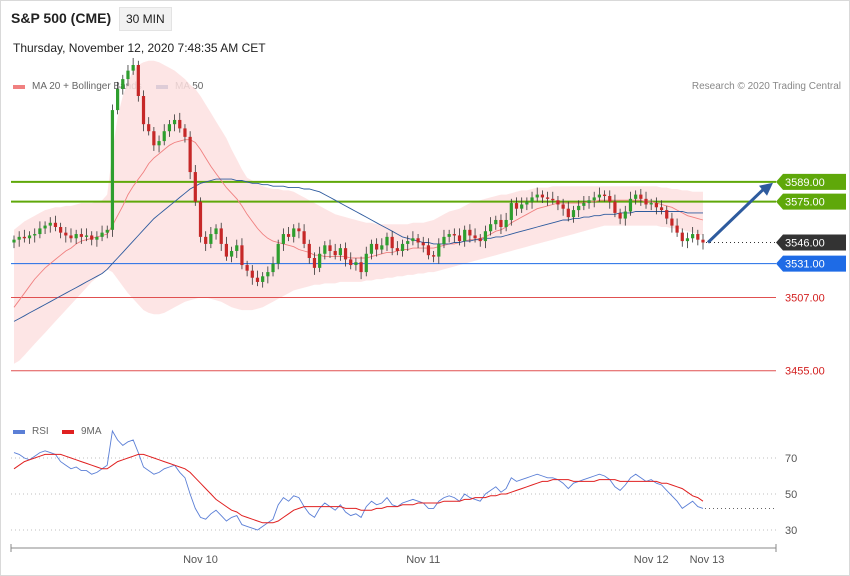  Describe the element at coordinates (87, 86) in the screenshot. I see `legend-label: MA 20 + Bollinger Bands` at that location.